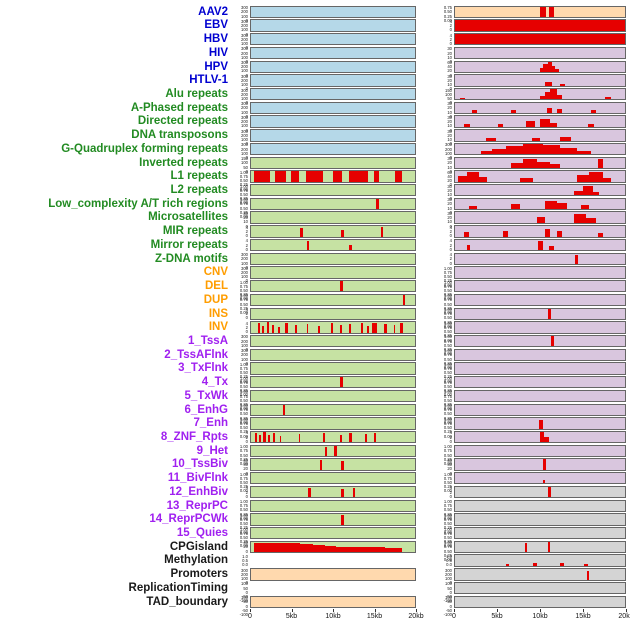 The width and height of the screenshot is (630, 630). I want to click on row-label: ReplicationTiming, so click(178, 587).